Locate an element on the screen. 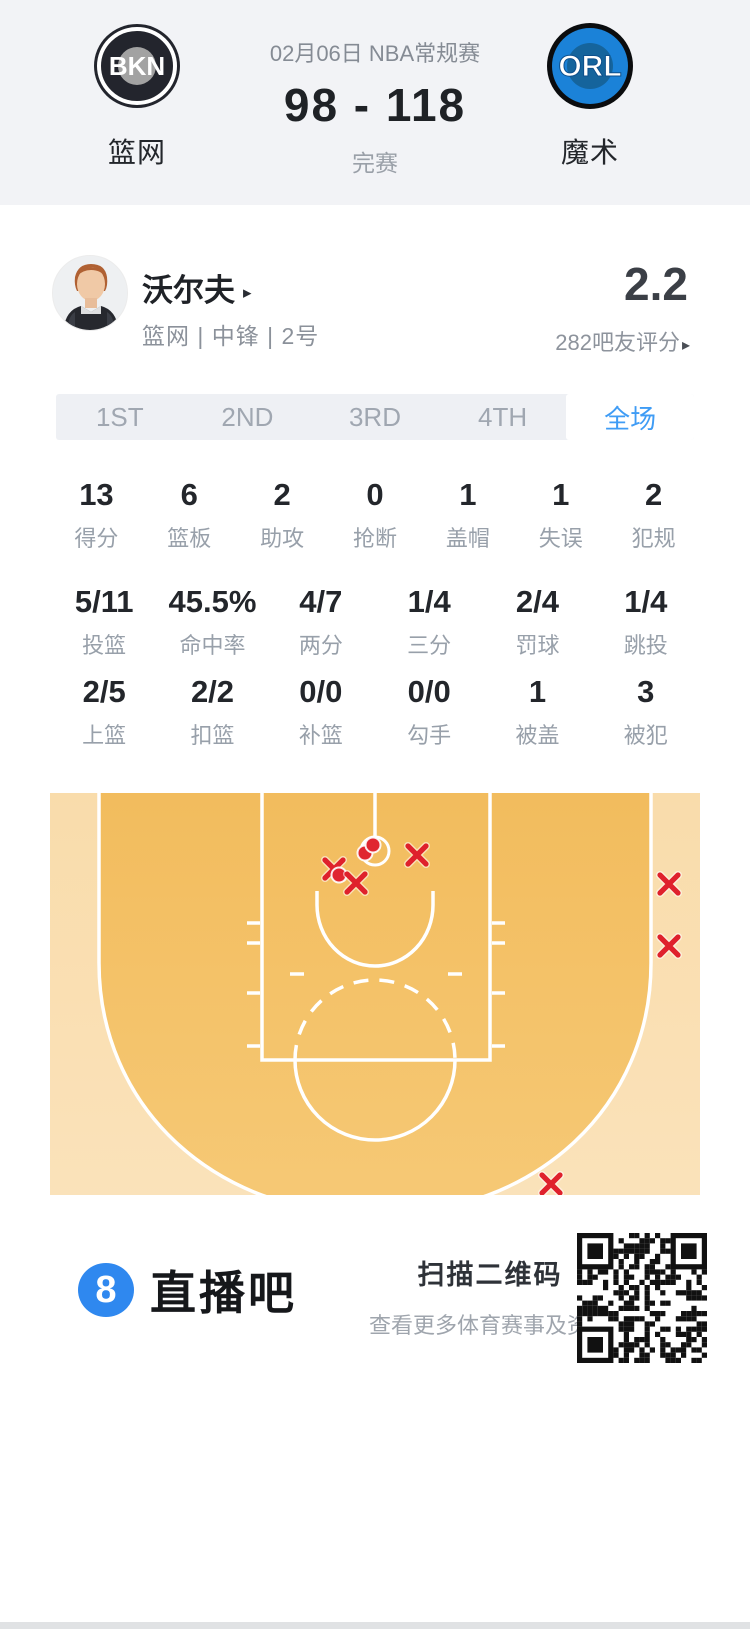  stat-value: 13 is located at coordinates (96, 494).